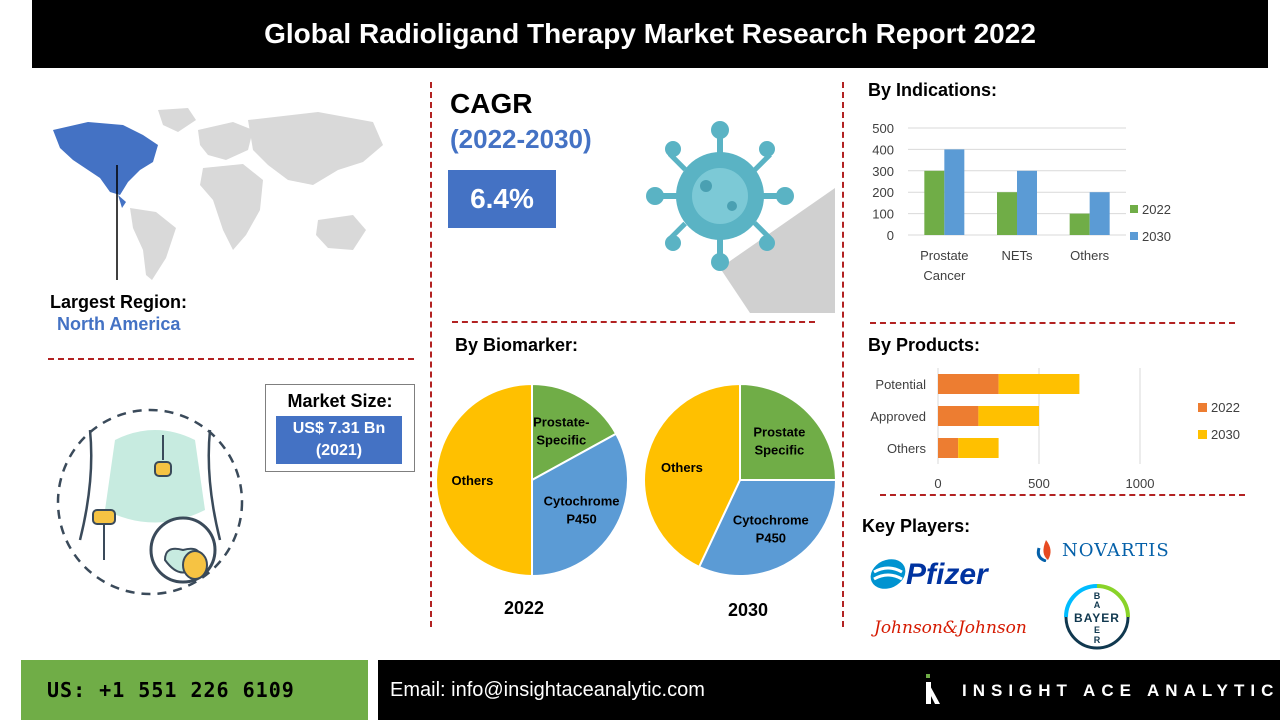 The width and height of the screenshot is (1280, 720). I want to click on products-xtick: 1000, so click(1140, 483).